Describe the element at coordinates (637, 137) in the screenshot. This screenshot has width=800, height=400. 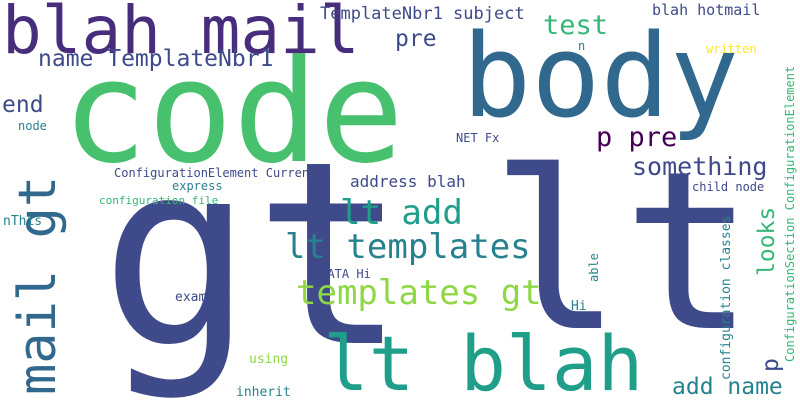
I see `word-p-pre: p pre` at that location.